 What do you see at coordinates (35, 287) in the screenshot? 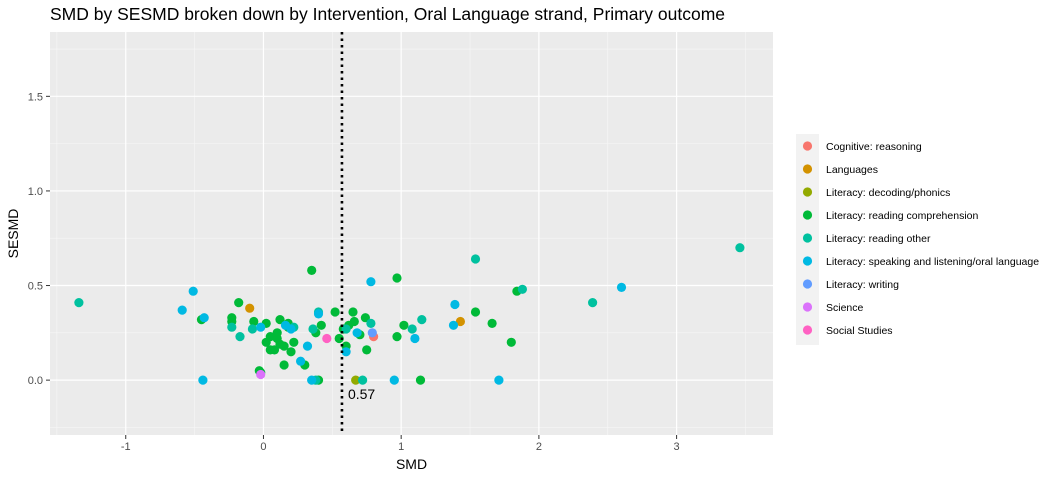
I see `y-tick-label: 0.5` at bounding box center [35, 287].